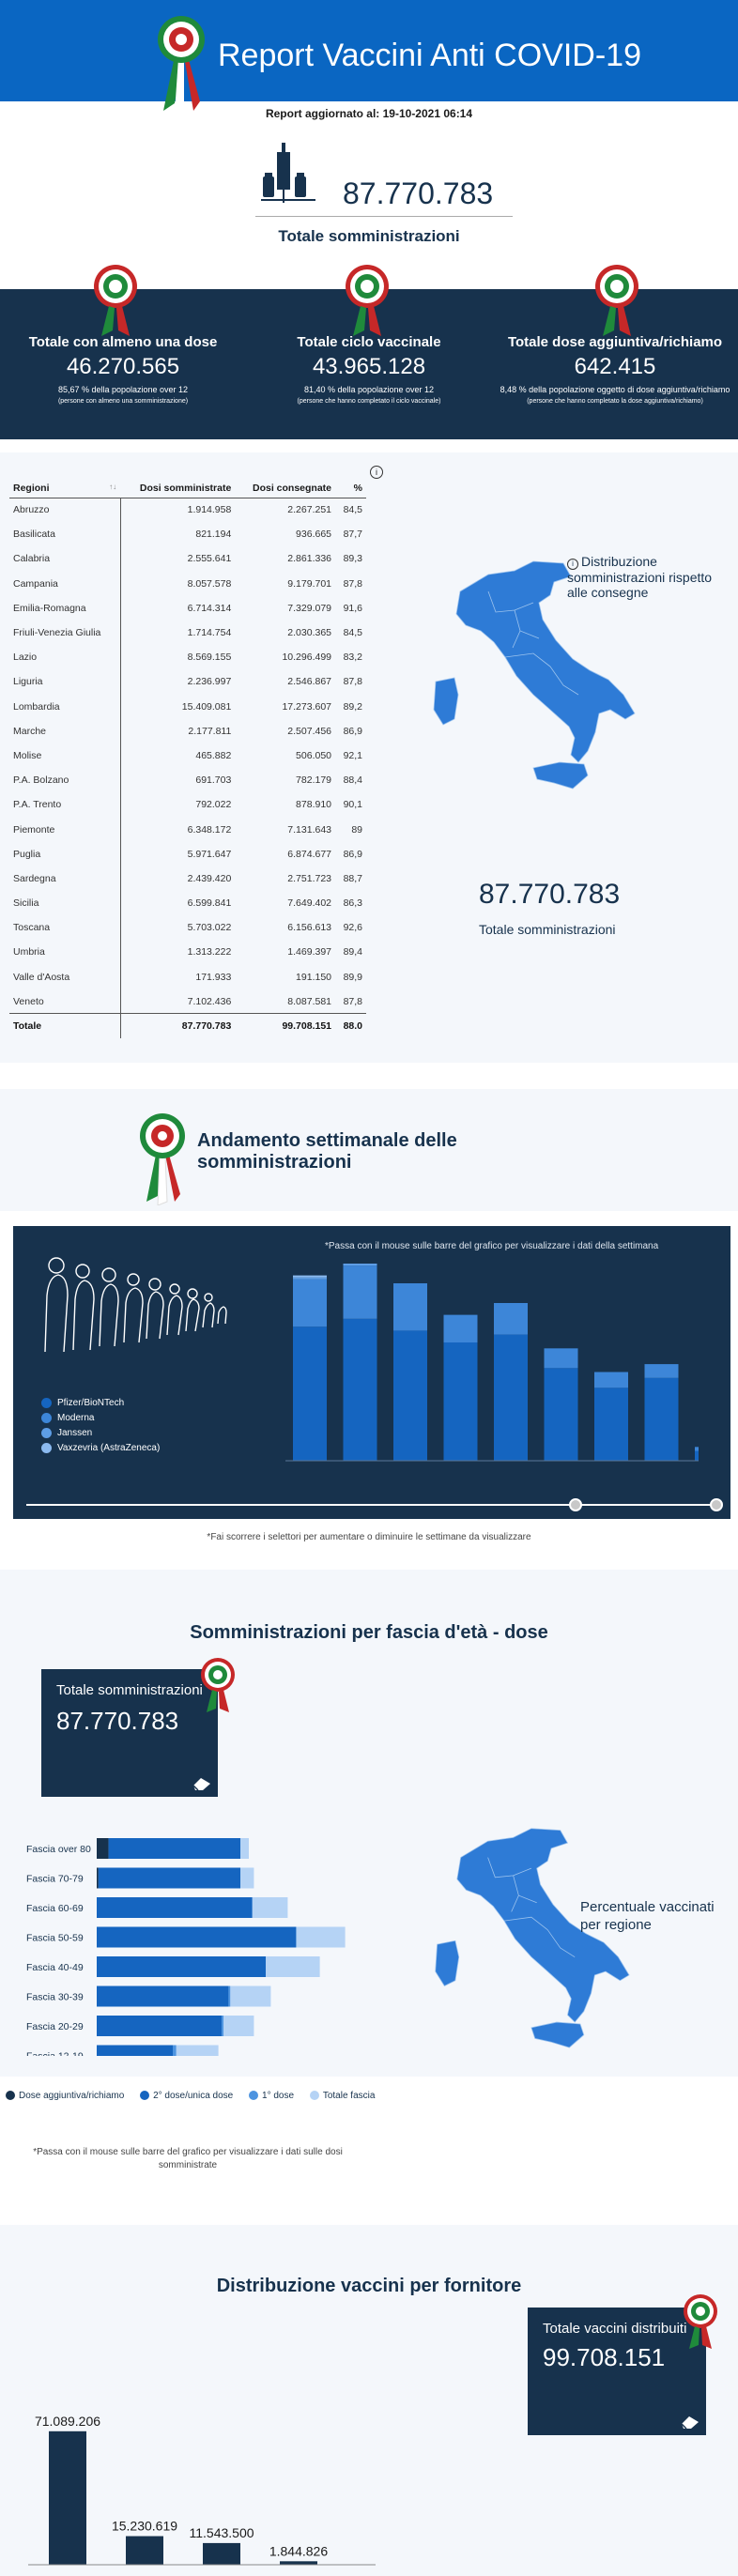 The image size is (738, 2576). What do you see at coordinates (65, 559) in the screenshot?
I see `table-cell: Calabria` at bounding box center [65, 559].